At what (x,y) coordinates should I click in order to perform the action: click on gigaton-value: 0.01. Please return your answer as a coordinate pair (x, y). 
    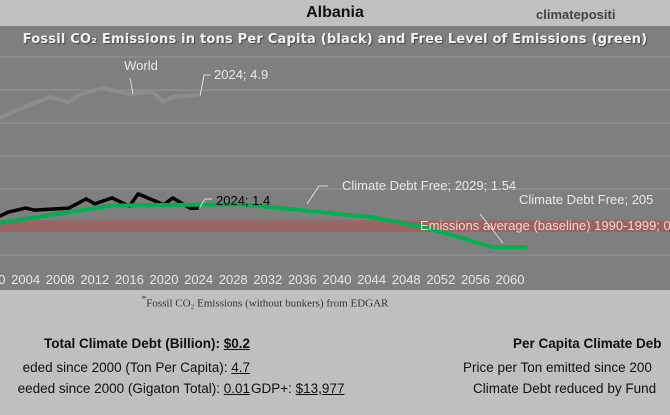
    Looking at the image, I should click on (236, 388).